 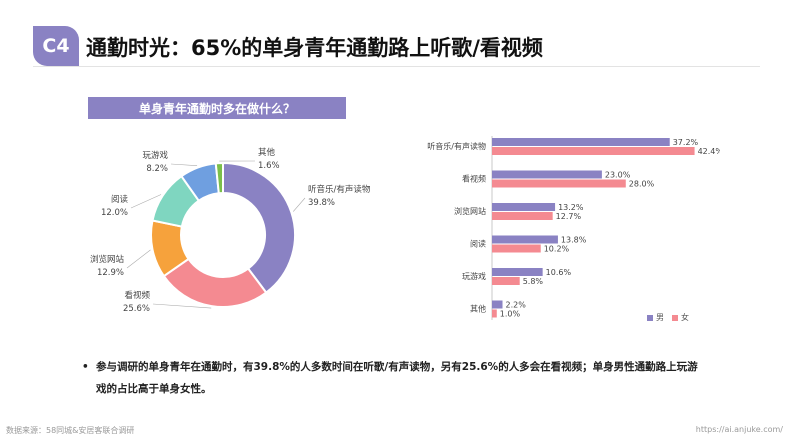 I want to click on slice-value-label: 39.8%, so click(x=321, y=203).